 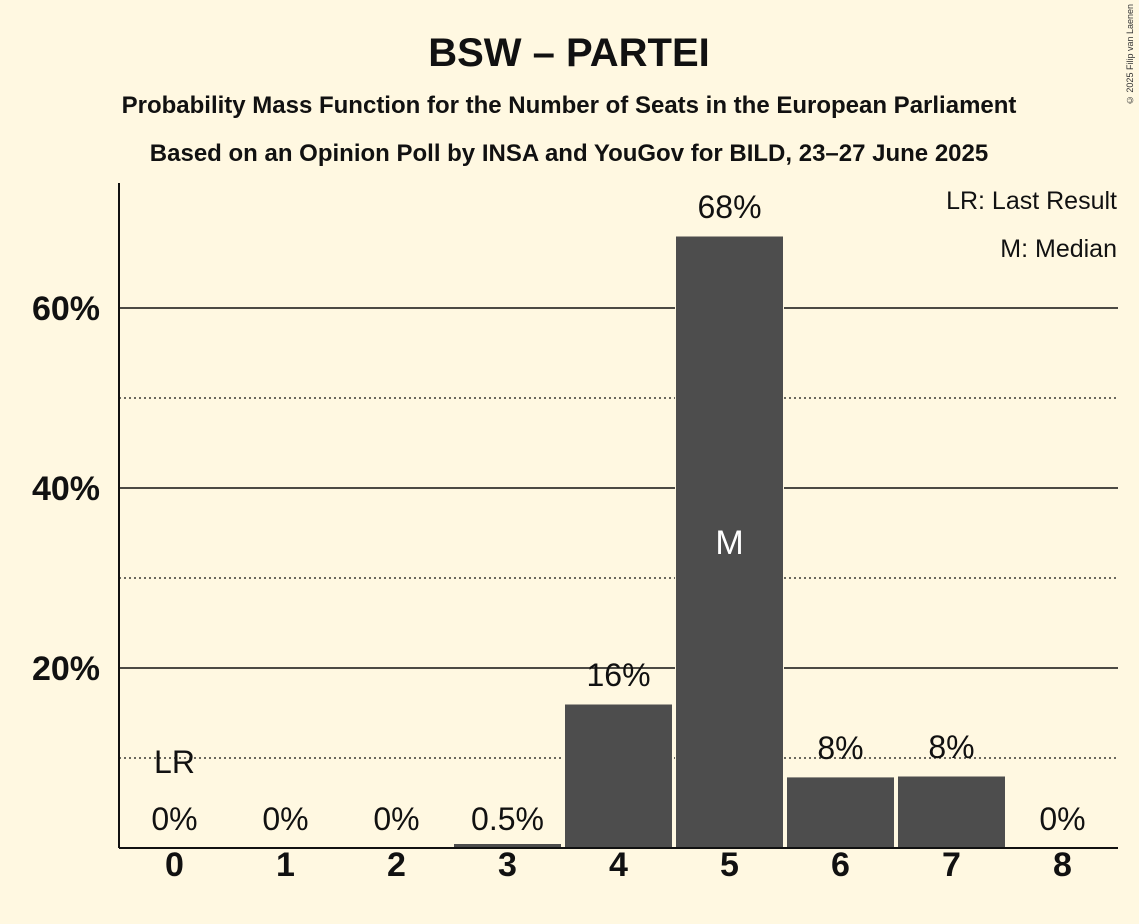 I want to click on x-tick-label: 5, so click(x=729, y=865).